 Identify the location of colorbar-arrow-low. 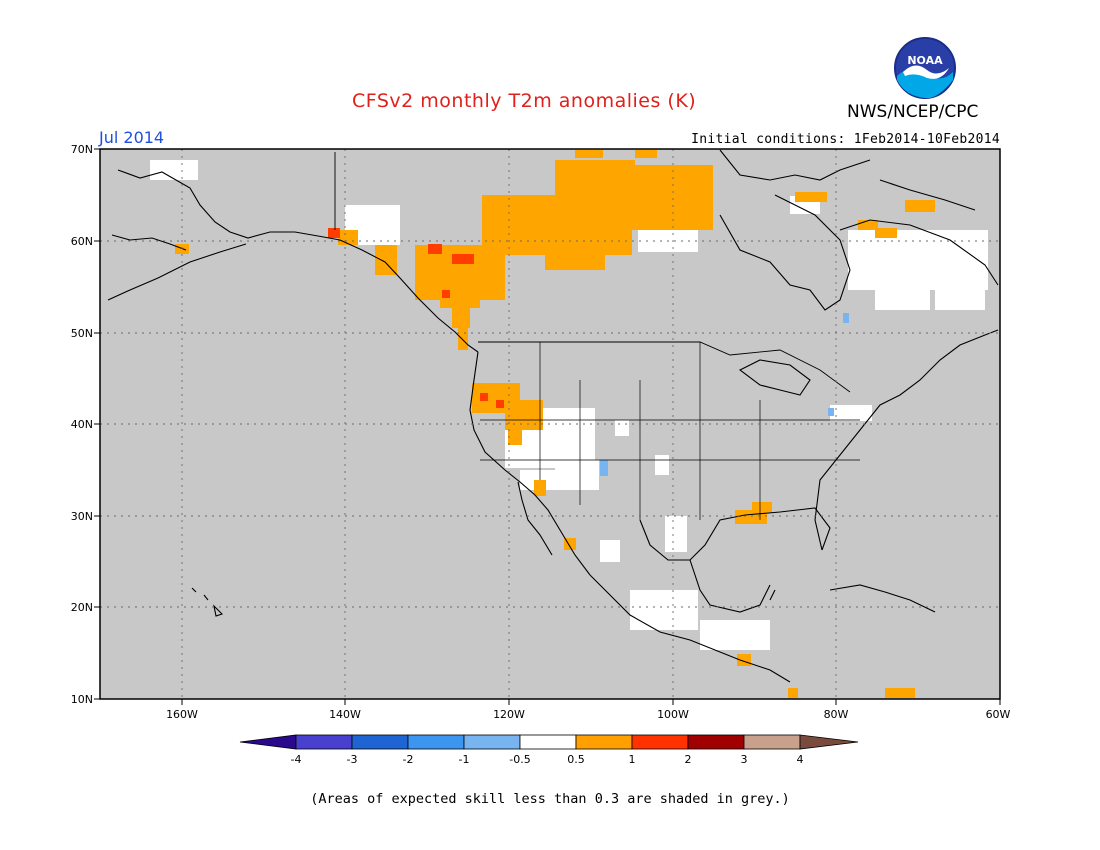
(268, 742).